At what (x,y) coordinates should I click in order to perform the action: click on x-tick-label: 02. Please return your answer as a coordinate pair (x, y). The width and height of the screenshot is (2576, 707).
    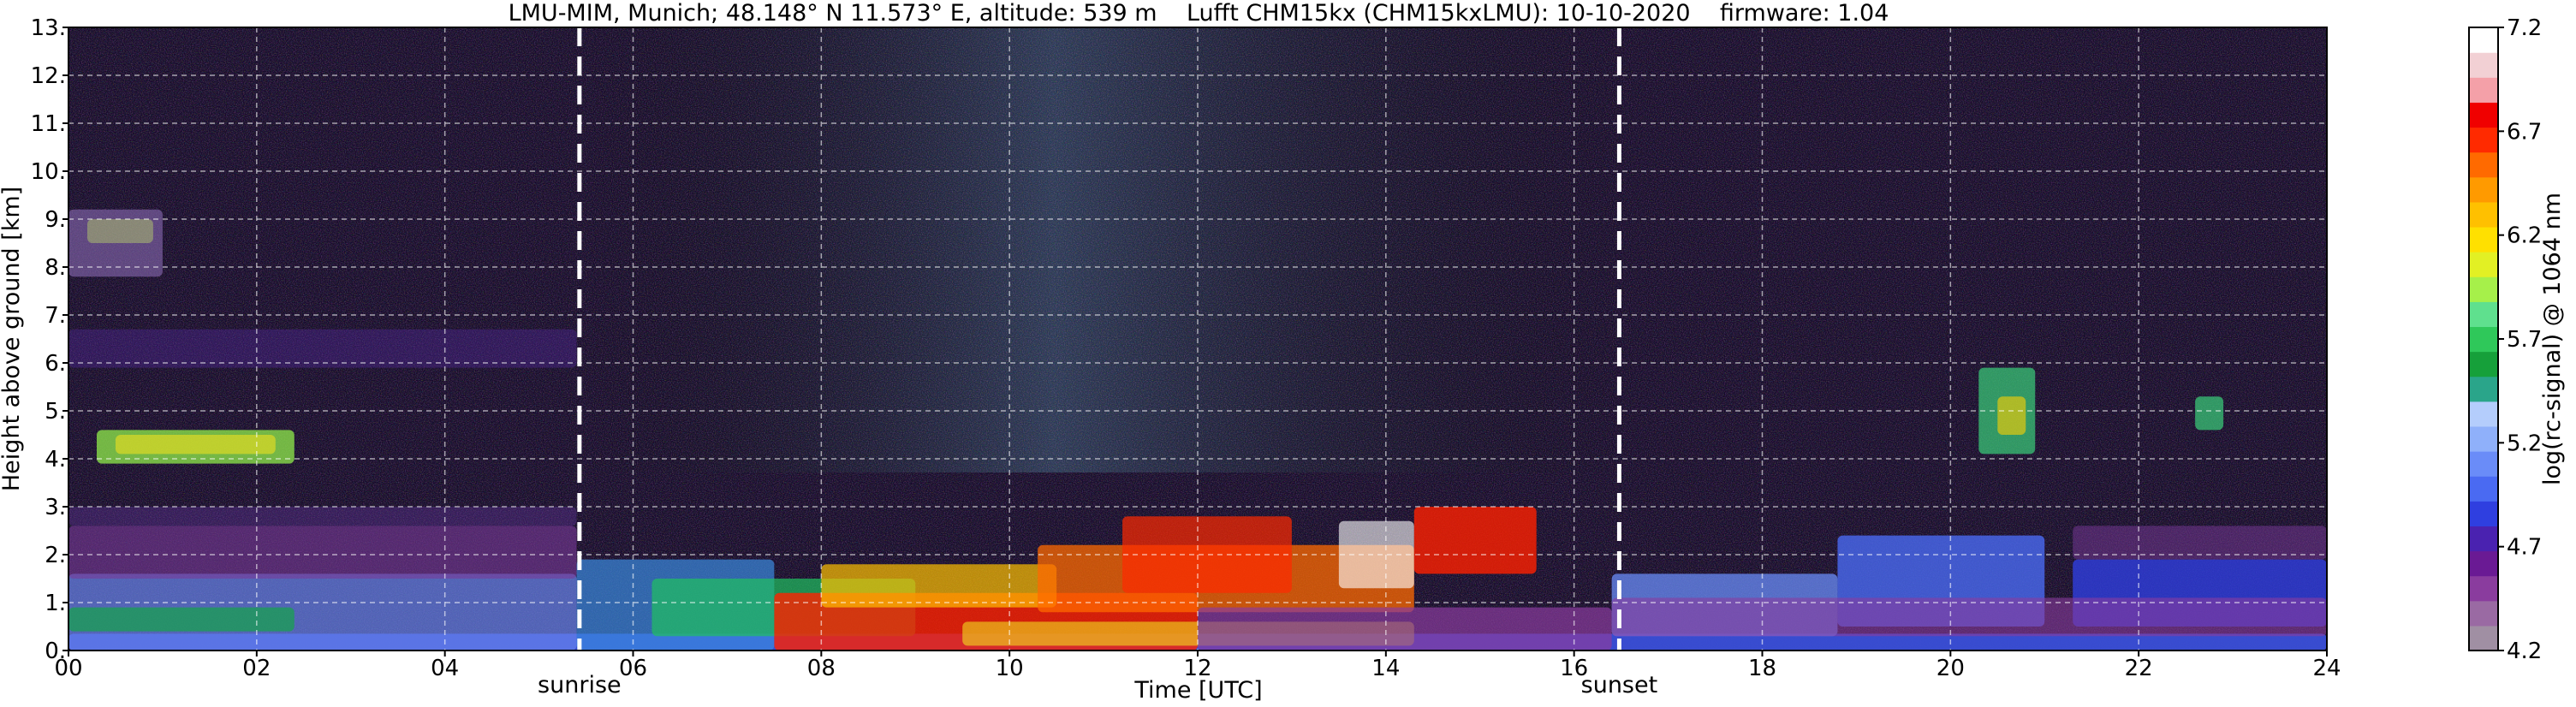
    Looking at the image, I should click on (256, 668).